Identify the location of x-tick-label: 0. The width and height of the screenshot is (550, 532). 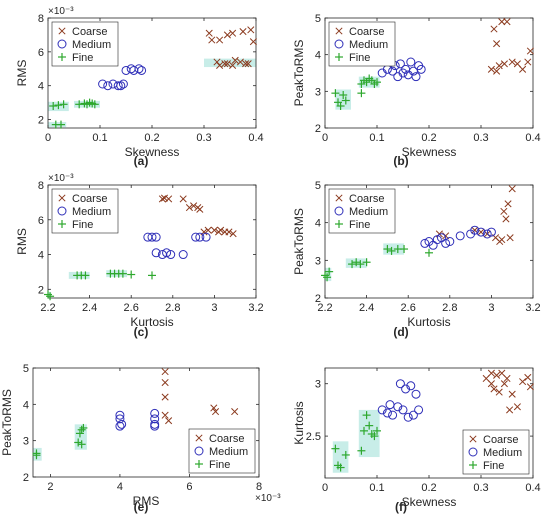
(325, 138).